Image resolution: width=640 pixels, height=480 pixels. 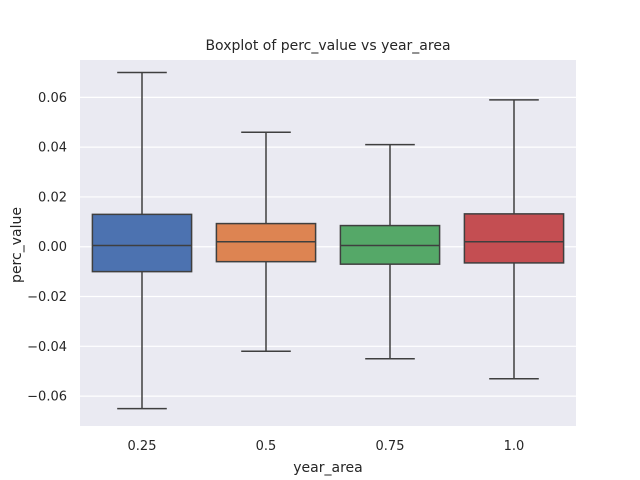 What do you see at coordinates (390, 446) in the screenshot?
I see `x-tick-label: 0.75` at bounding box center [390, 446].